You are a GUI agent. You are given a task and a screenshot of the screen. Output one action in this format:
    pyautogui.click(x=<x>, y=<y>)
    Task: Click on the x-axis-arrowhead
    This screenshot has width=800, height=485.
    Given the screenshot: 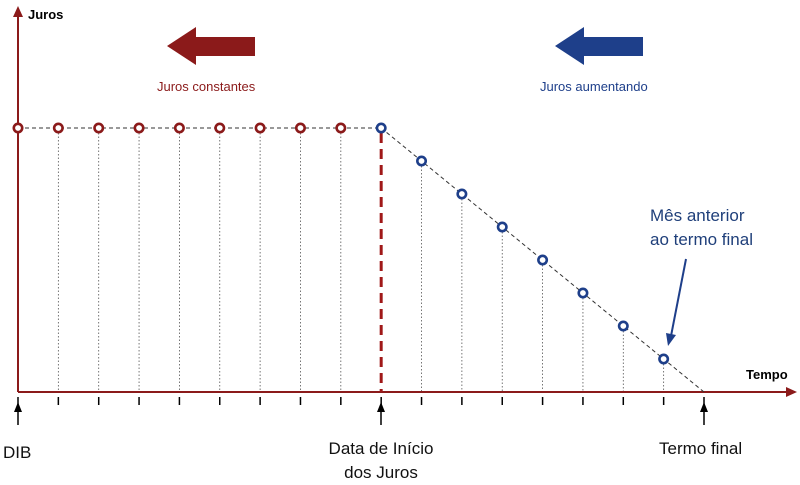 What is the action you would take?
    pyautogui.click(x=791, y=392)
    